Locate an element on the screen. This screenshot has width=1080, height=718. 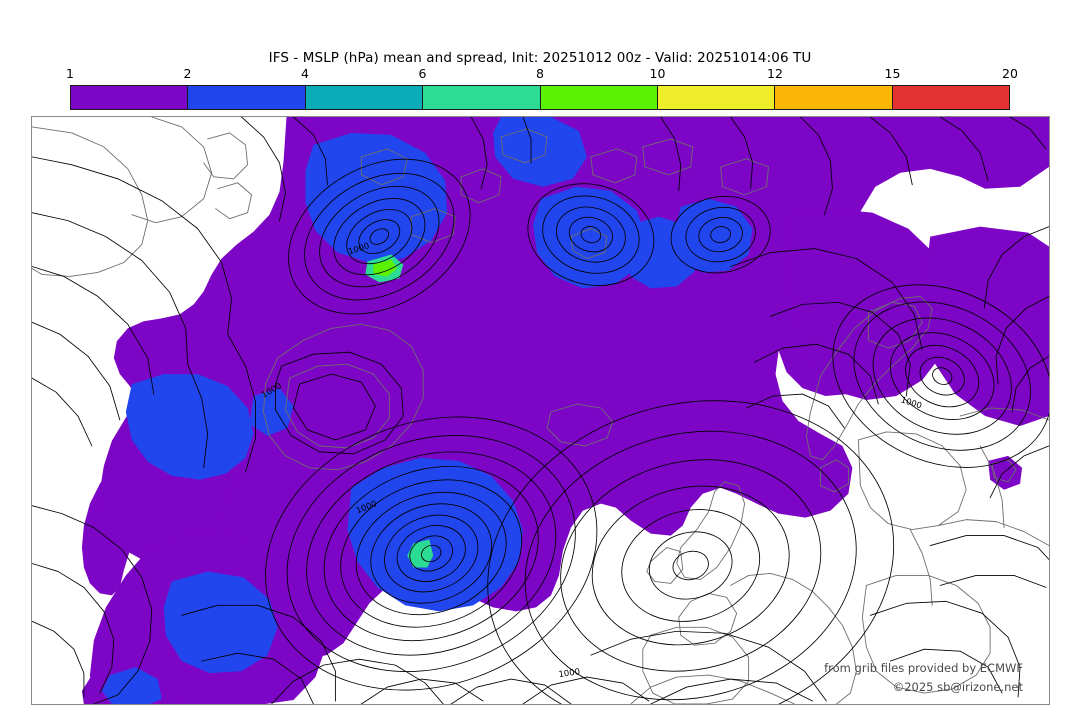
colorbar-tick-8: 8 is located at coordinates (540, 73).